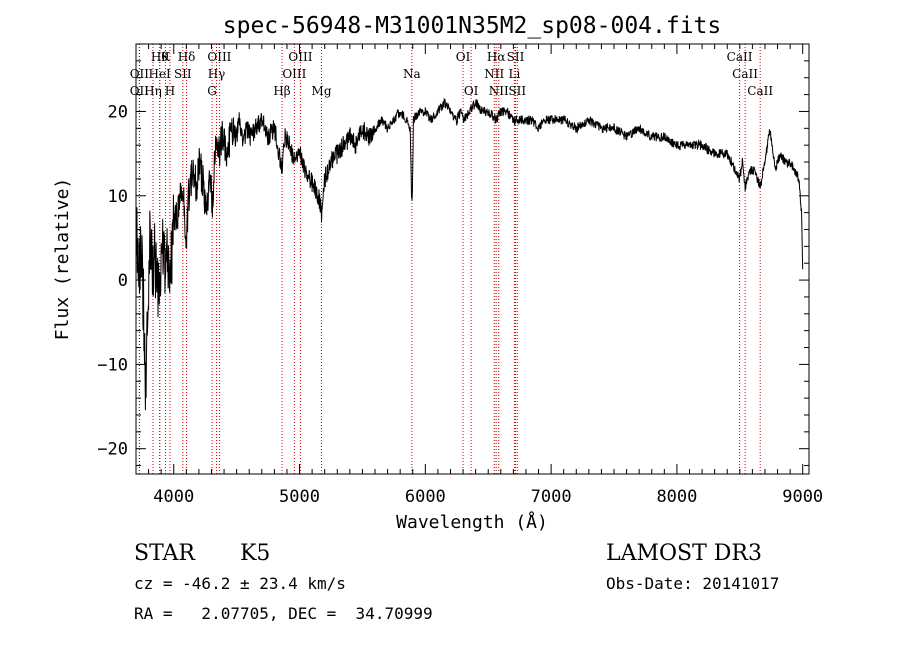  Describe the element at coordinates (153, 91) in the screenshot. I see `line-label-3: Hη` at that location.